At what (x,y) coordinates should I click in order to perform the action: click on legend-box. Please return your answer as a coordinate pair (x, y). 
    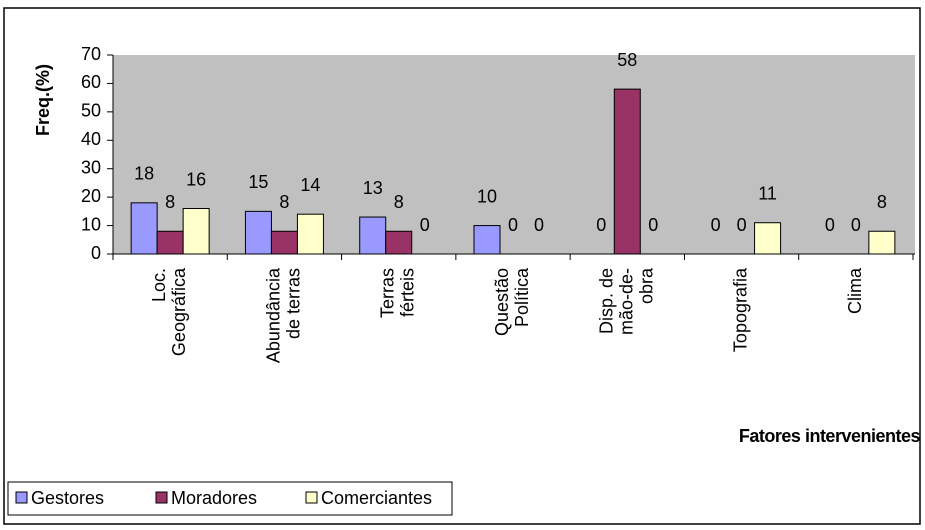
    Looking at the image, I should click on (230, 498).